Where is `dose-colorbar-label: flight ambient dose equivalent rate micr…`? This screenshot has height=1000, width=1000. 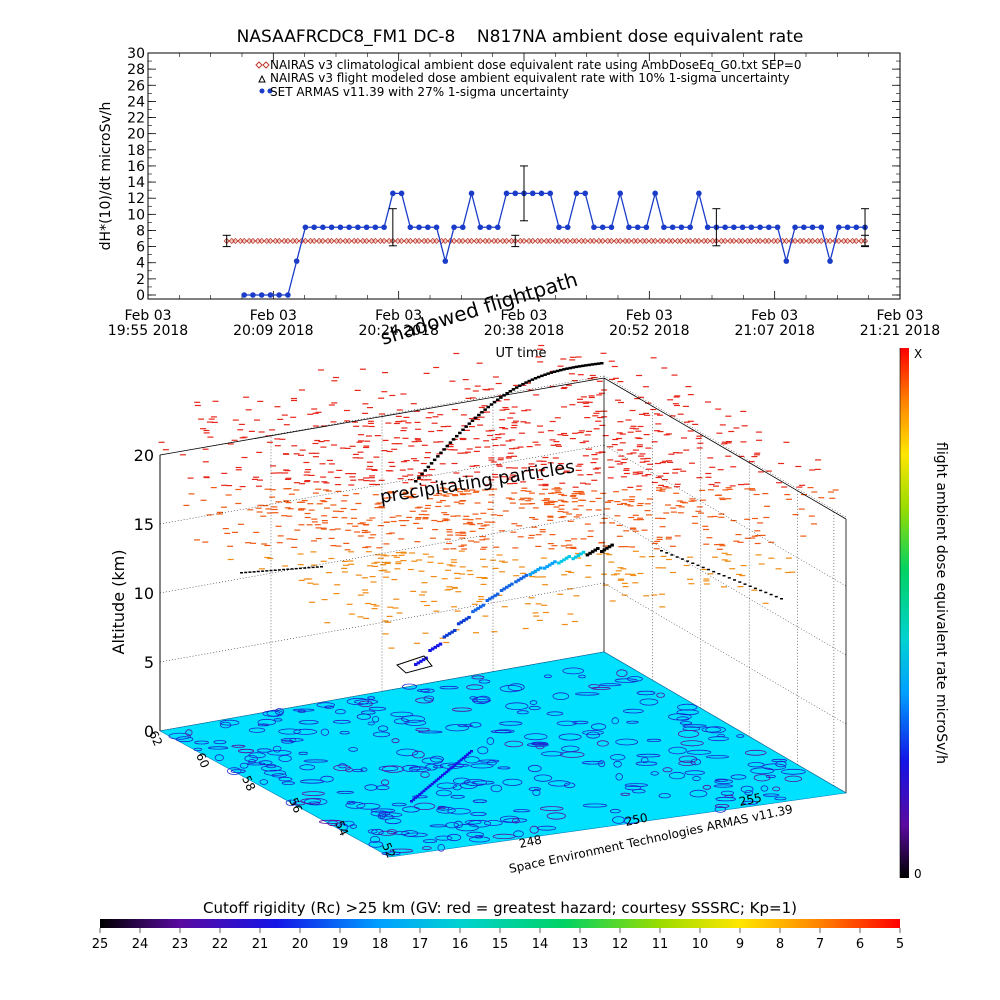 dose-colorbar-label: flight ambient dose equivalent rate micr… is located at coordinates (941, 603).